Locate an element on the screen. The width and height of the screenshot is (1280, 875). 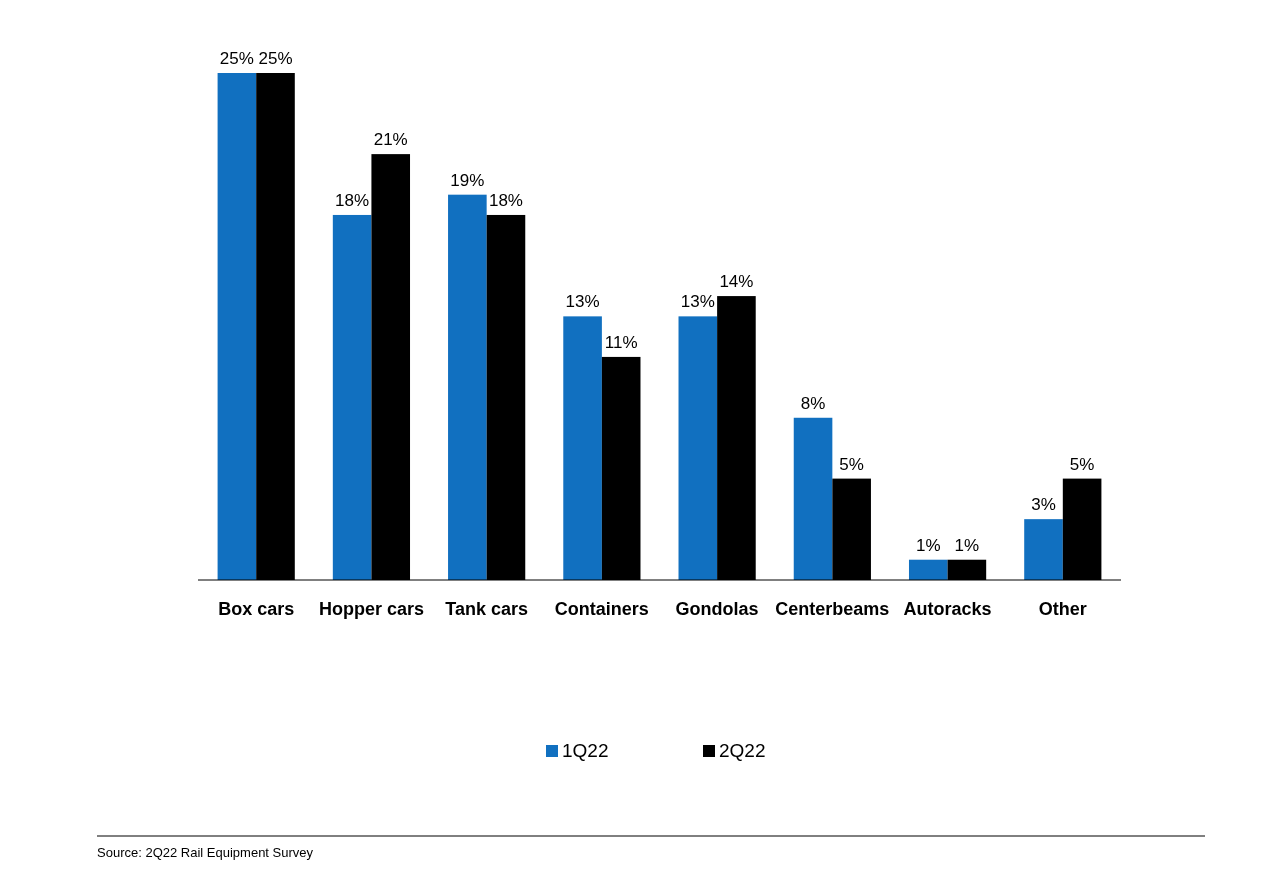
source-note: Source: 2Q22 Rail Equipment Survey is located at coordinates (205, 852).